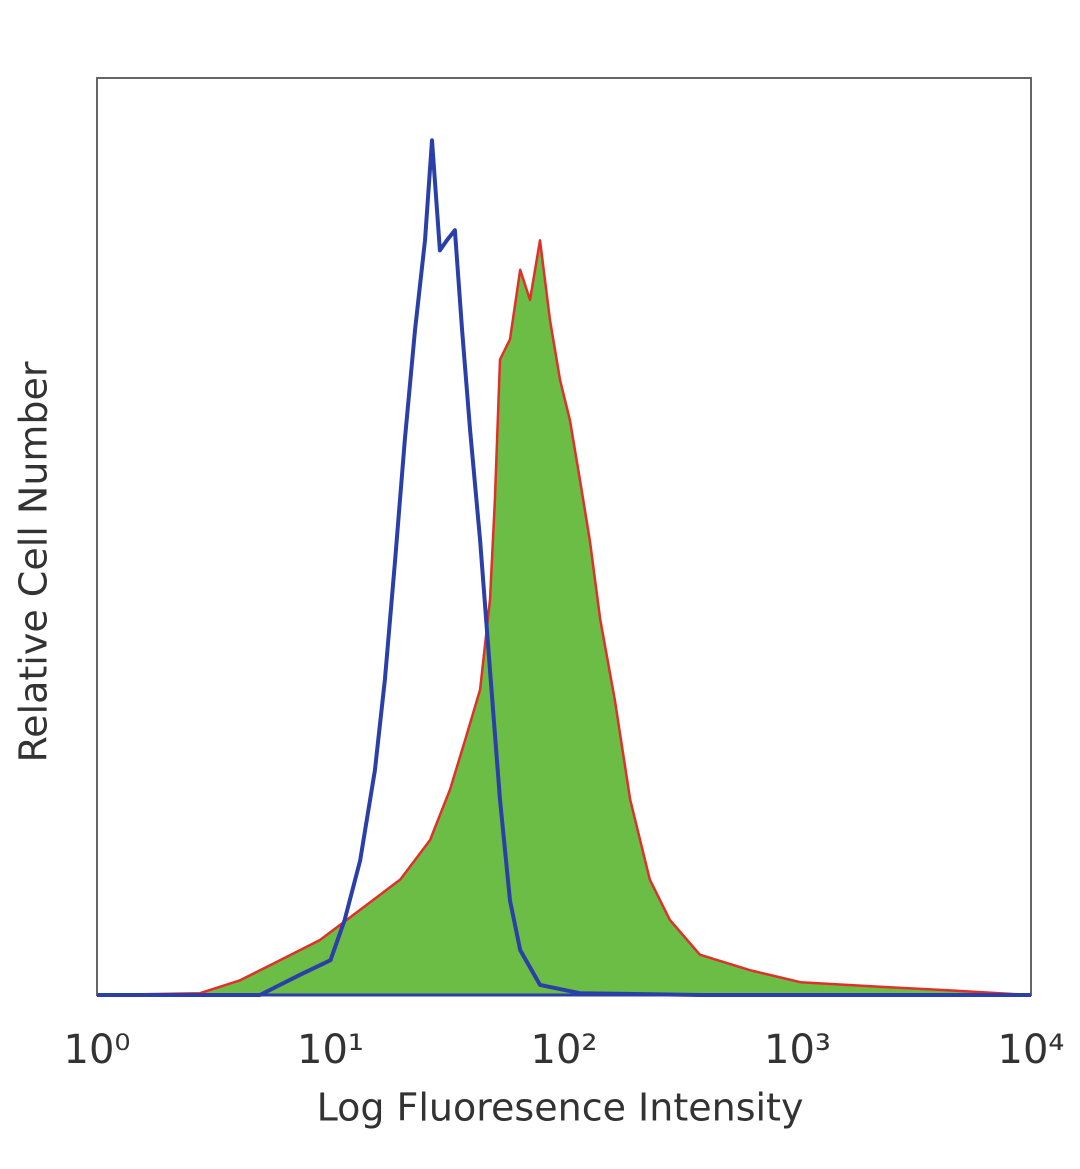 Image resolution: width=1080 pixels, height=1169 pixels. I want to click on y-axis-label: Relative Cell Number, so click(34, 561).